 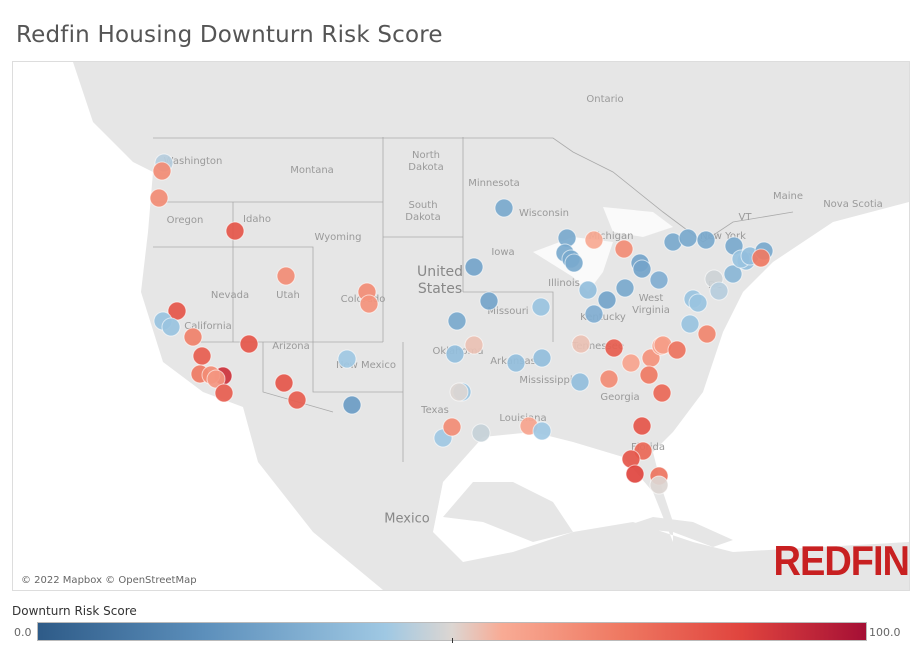 I want to click on map-label-tennessee: Tennessee, so click(x=598, y=346).